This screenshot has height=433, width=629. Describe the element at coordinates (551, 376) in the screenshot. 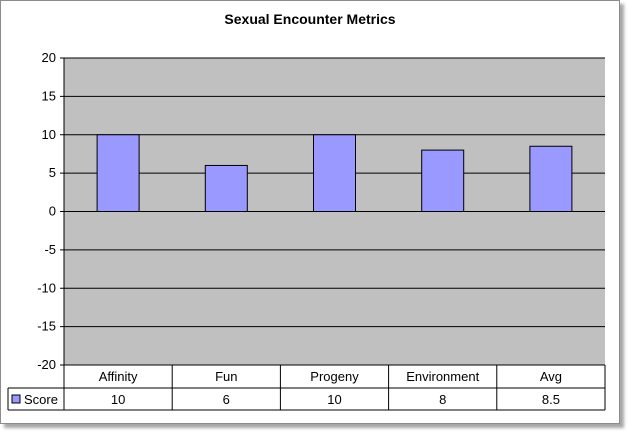

I see `category-label: Avg` at that location.